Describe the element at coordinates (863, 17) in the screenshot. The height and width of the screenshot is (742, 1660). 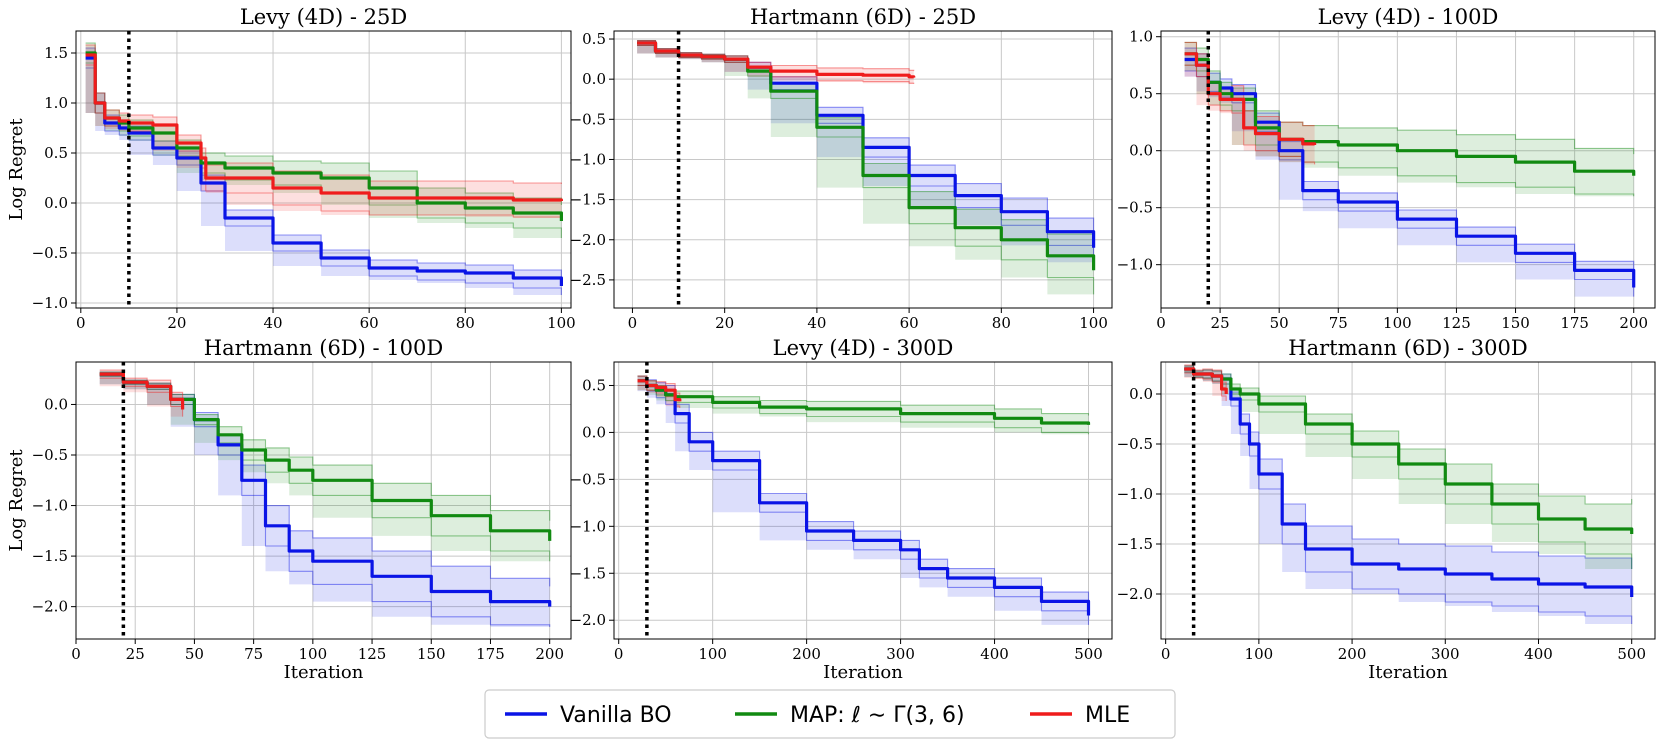
I see `subplot-title: Hartmann (6D) - 25D` at that location.